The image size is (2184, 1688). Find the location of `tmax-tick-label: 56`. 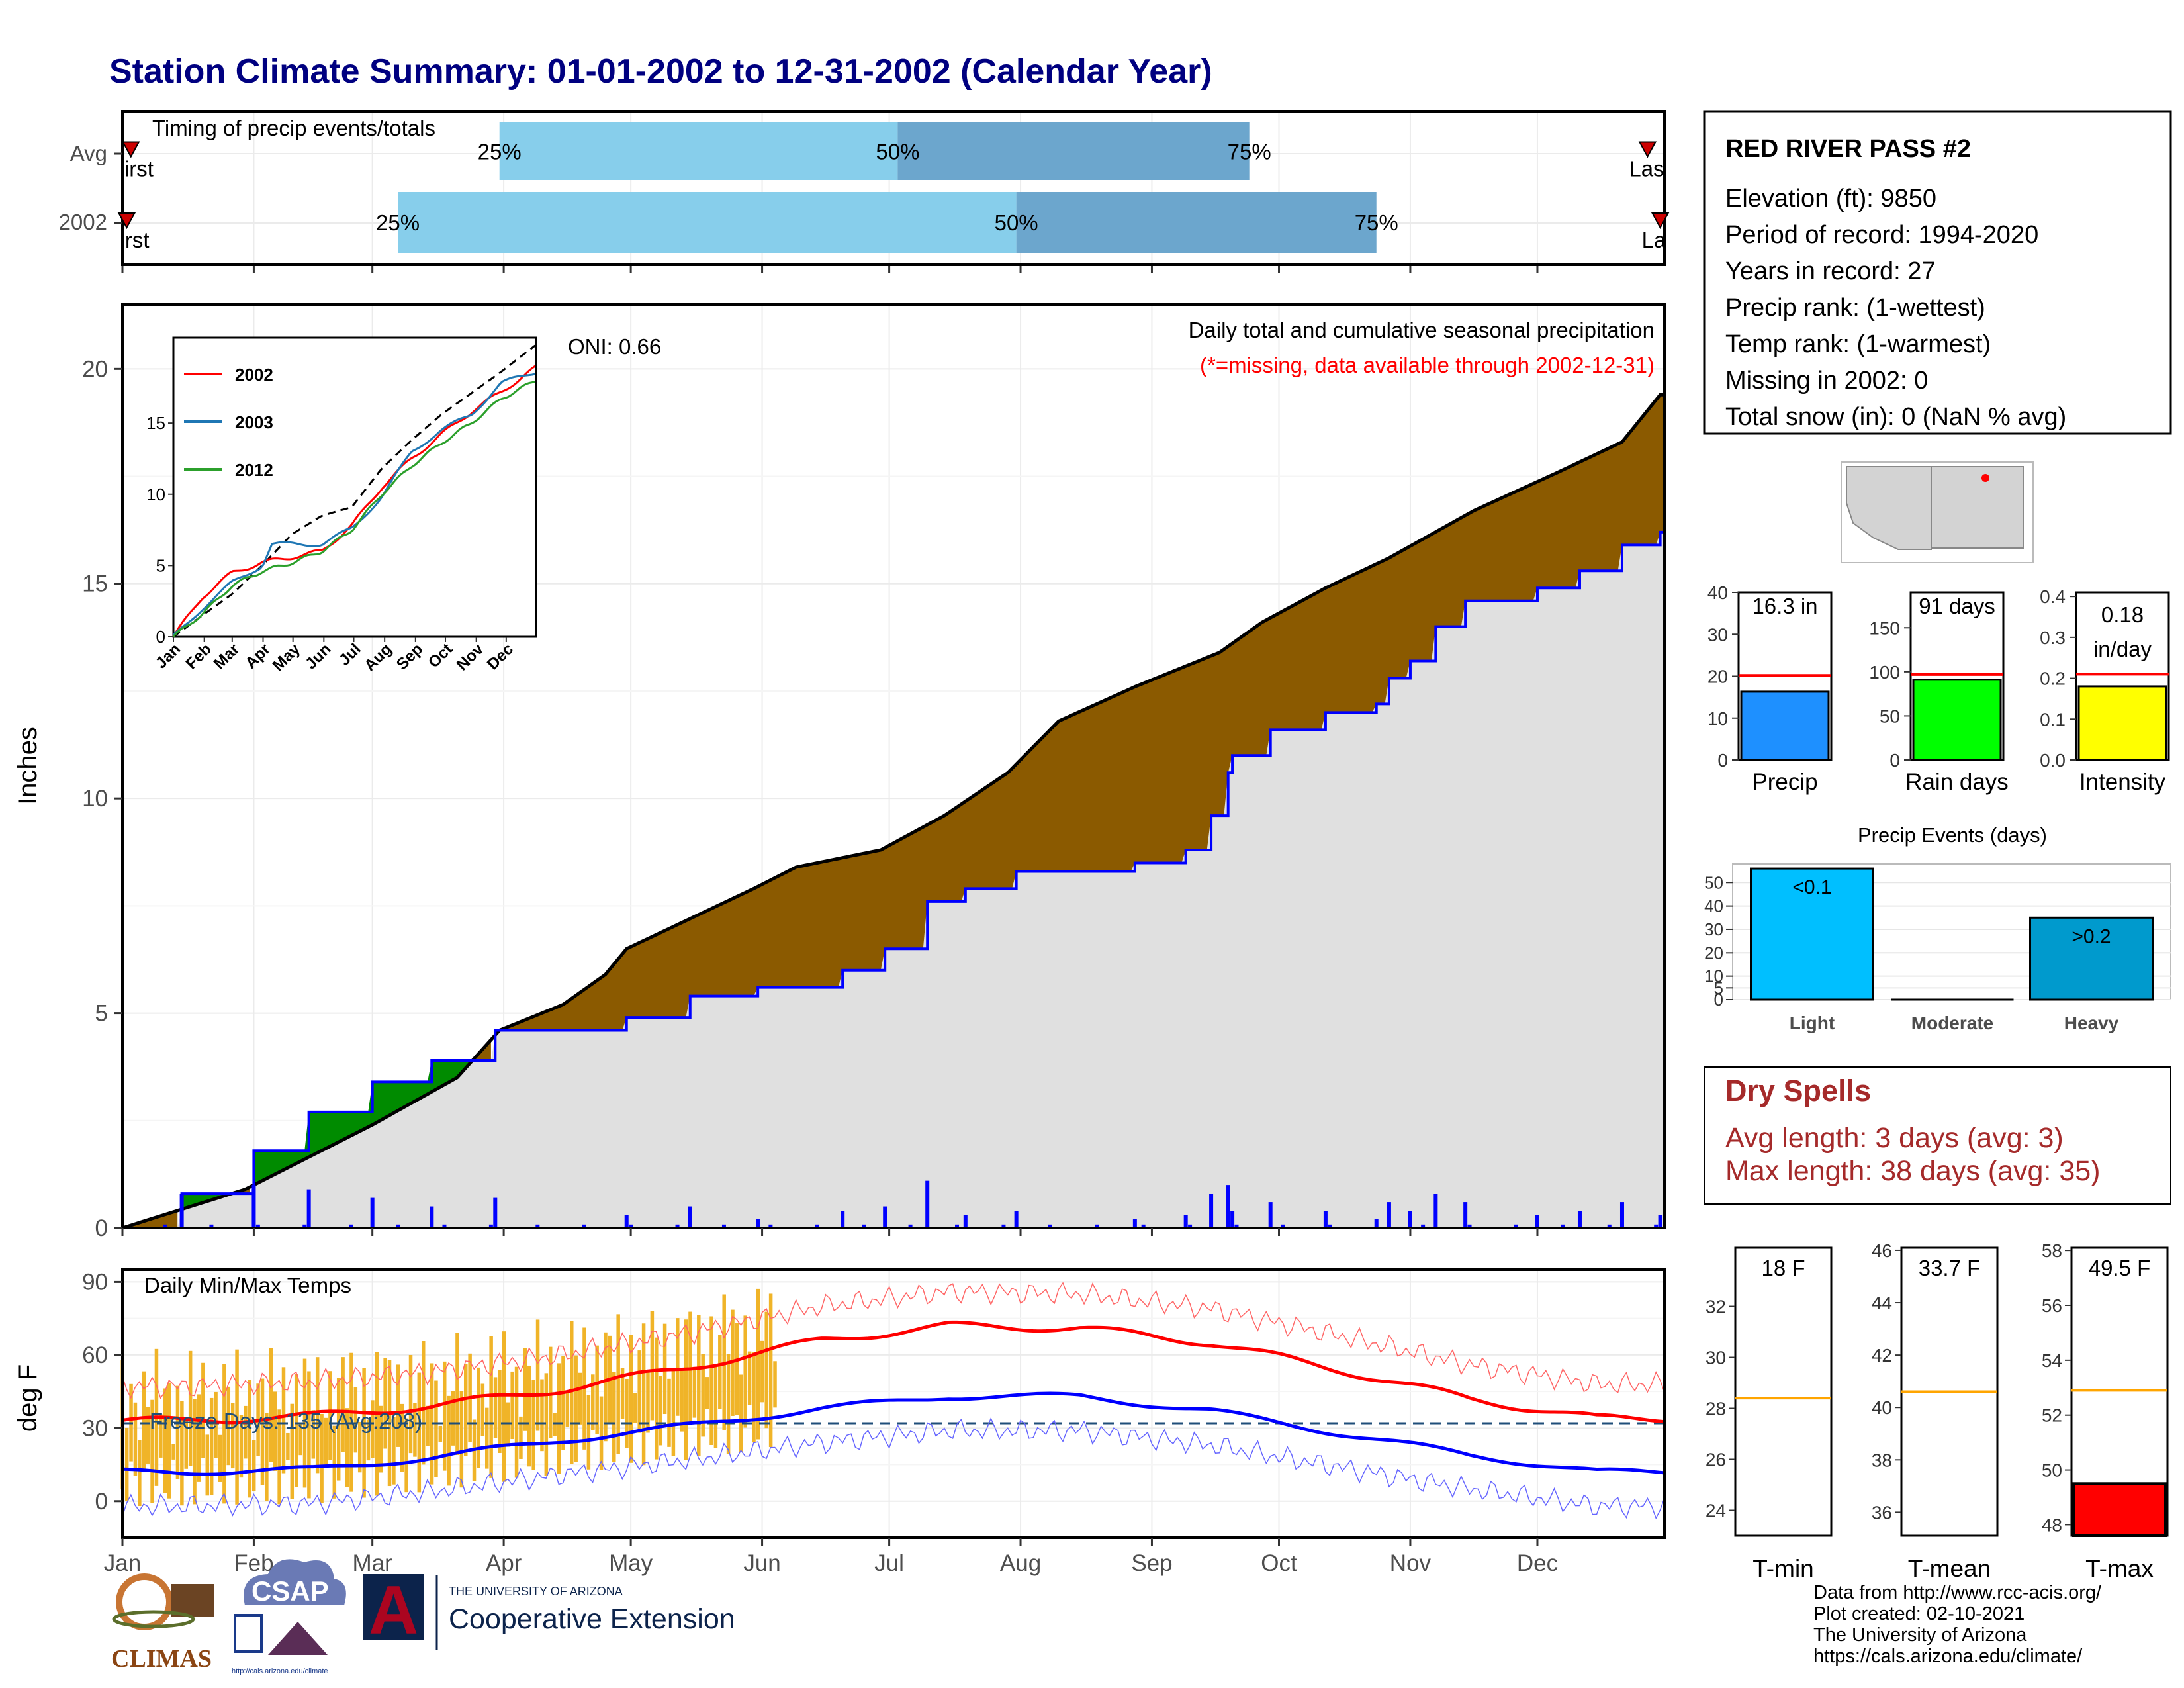

tmax-tick-label: 56 is located at coordinates (2052, 1305).